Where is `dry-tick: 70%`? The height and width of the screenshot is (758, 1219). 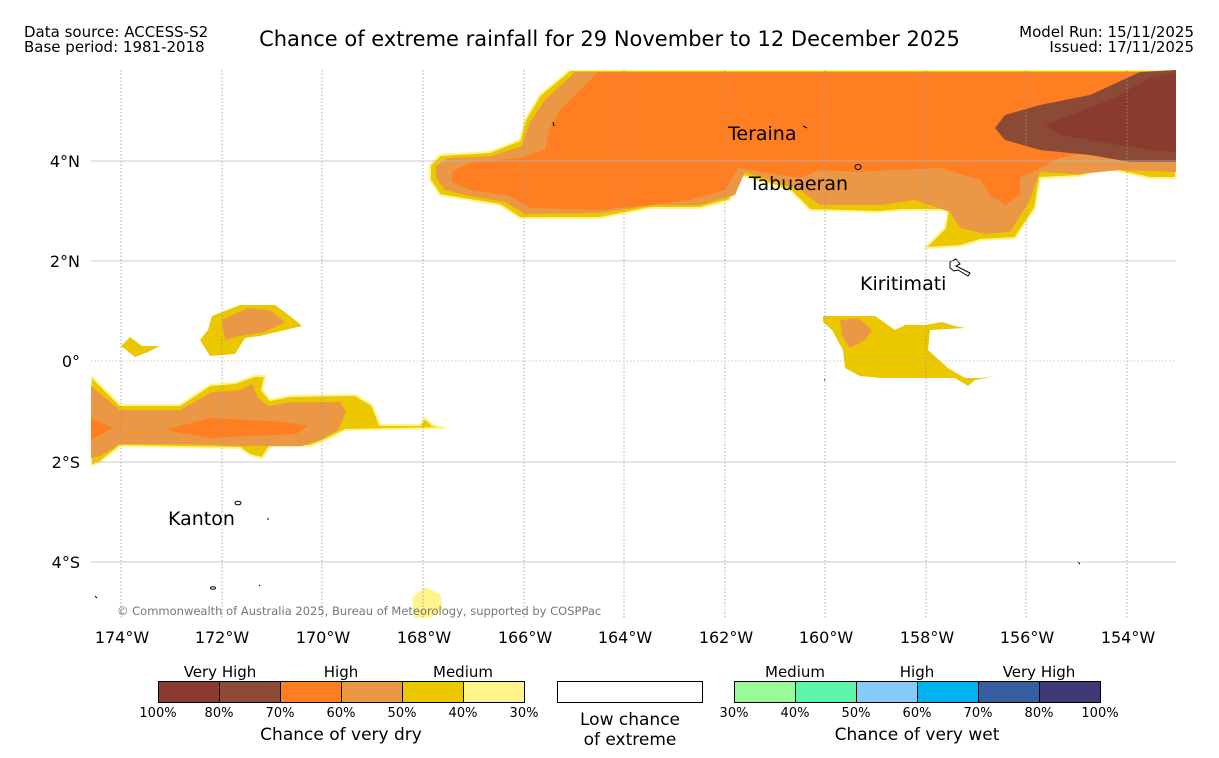 dry-tick: 70% is located at coordinates (280, 713).